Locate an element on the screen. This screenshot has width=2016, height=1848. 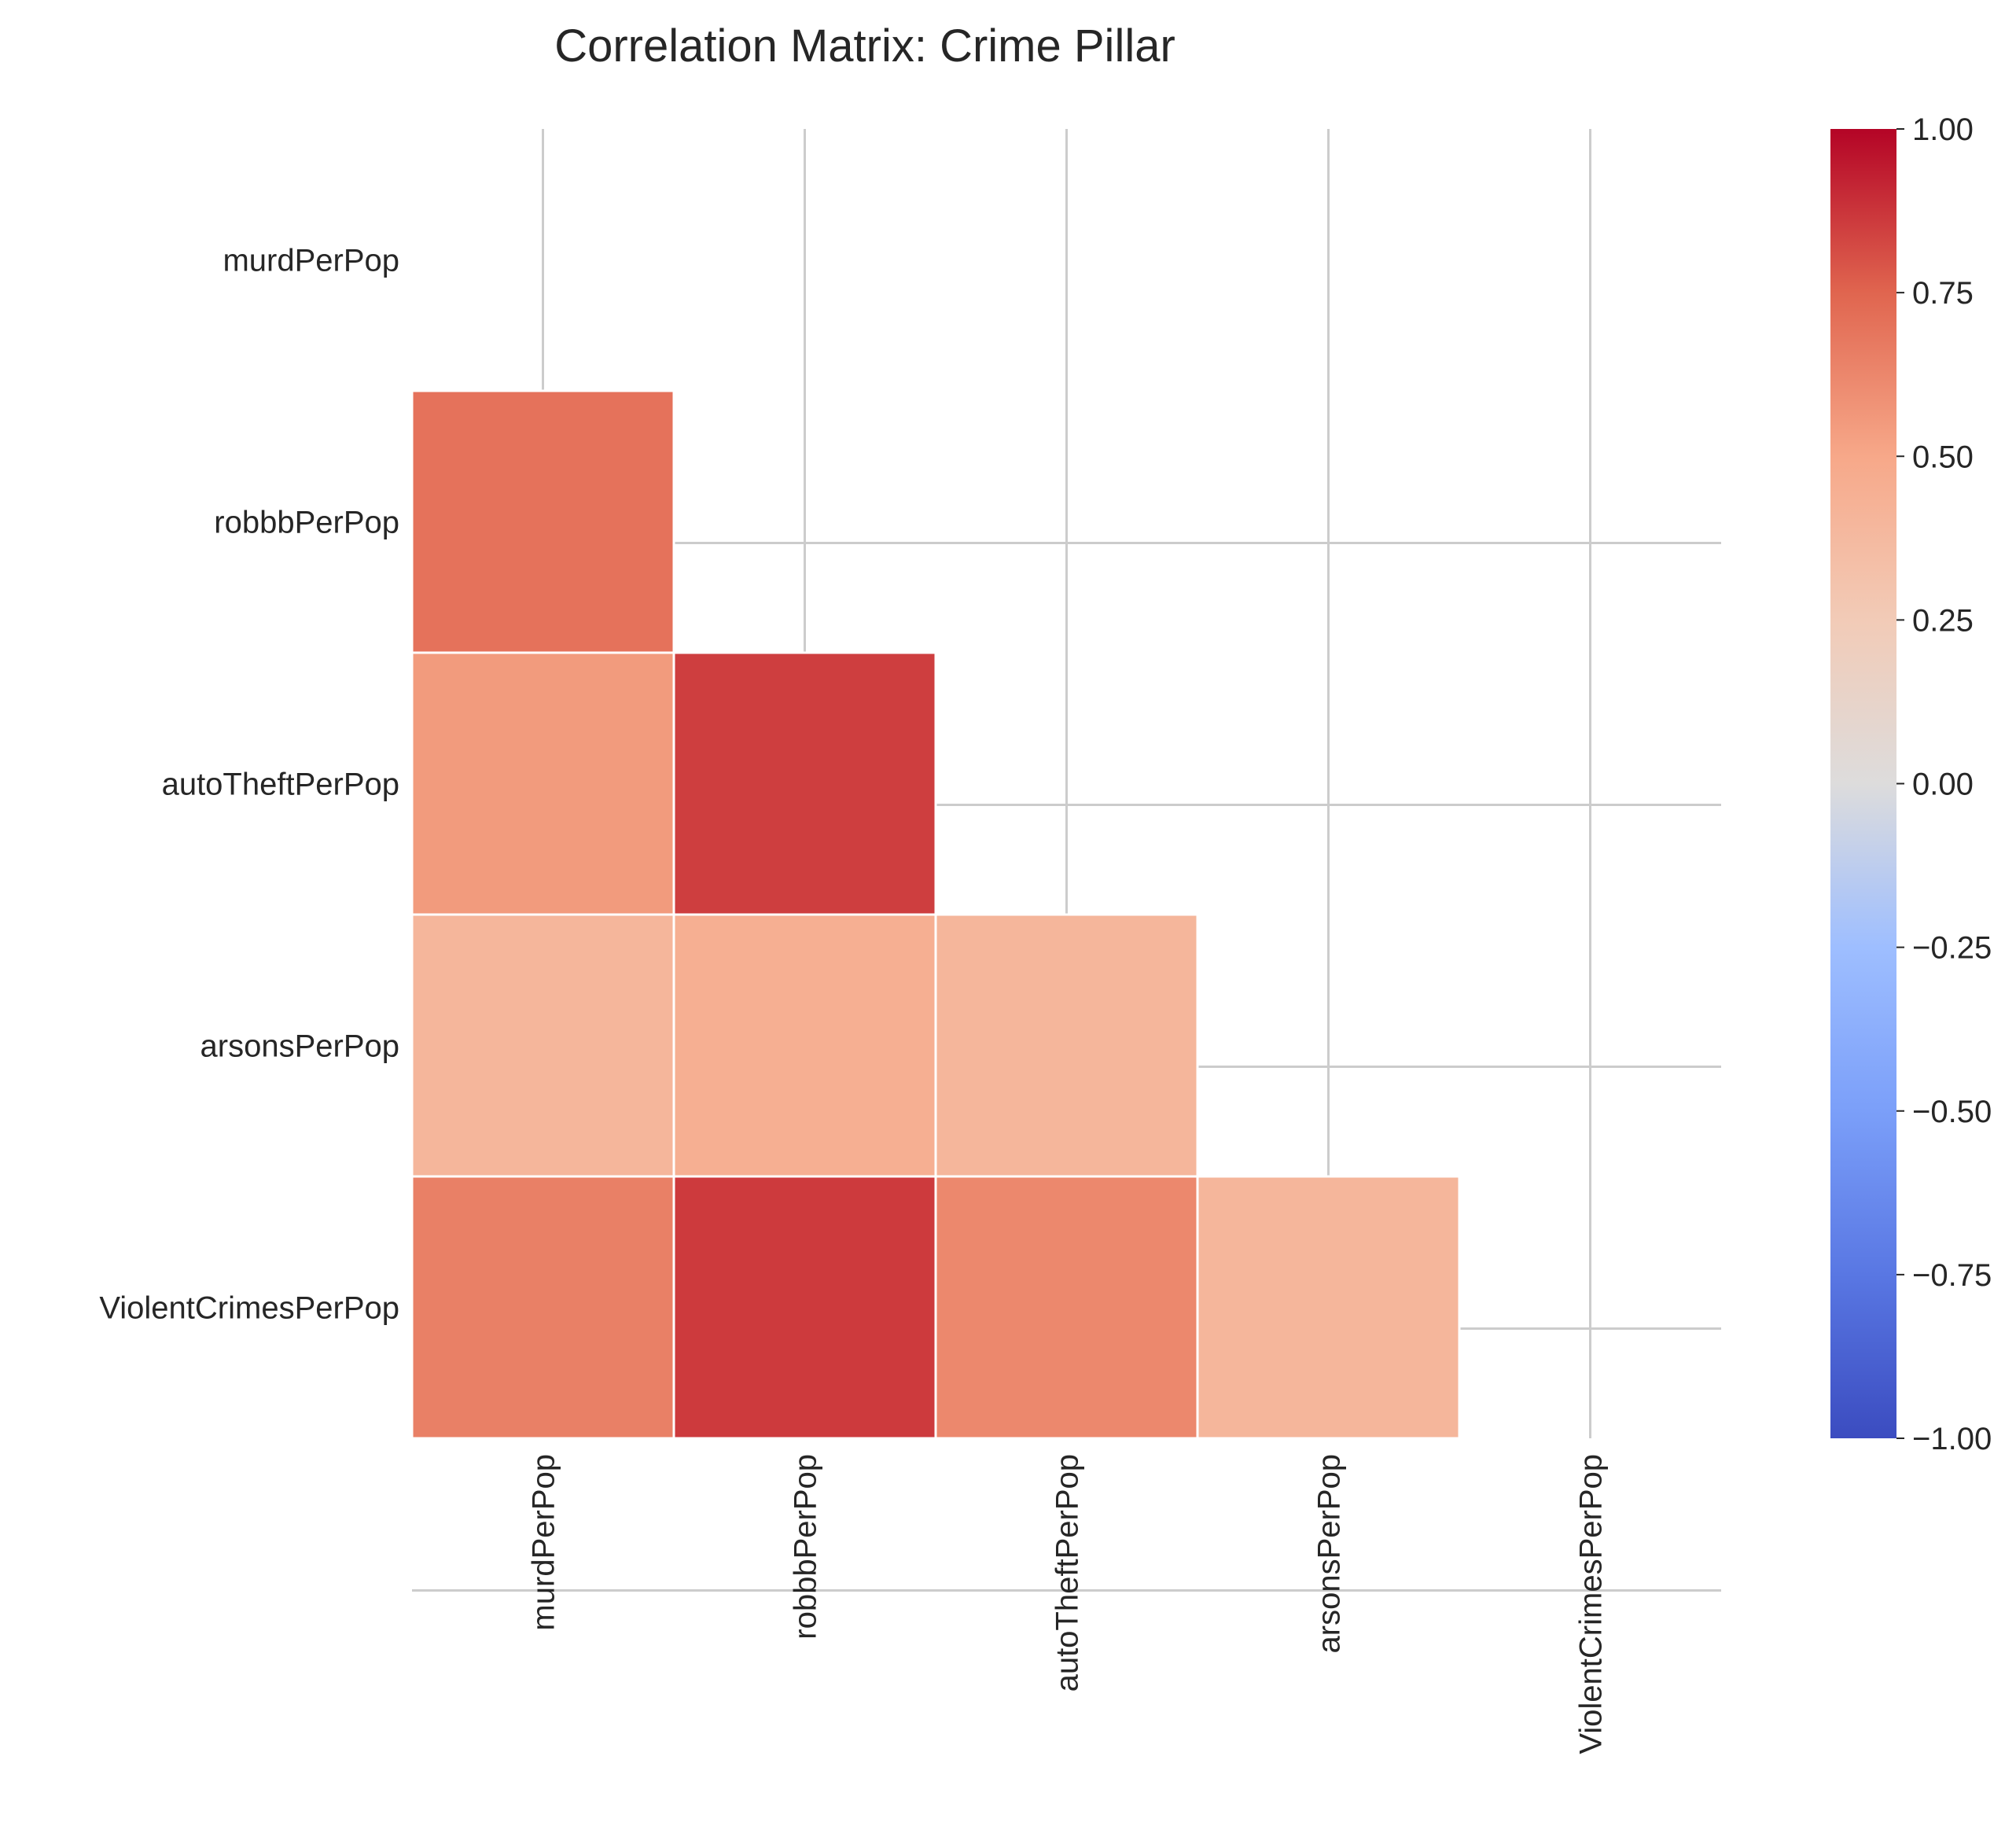
colorbar-tick-label: −0.50 is located at coordinates (1952, 1112).